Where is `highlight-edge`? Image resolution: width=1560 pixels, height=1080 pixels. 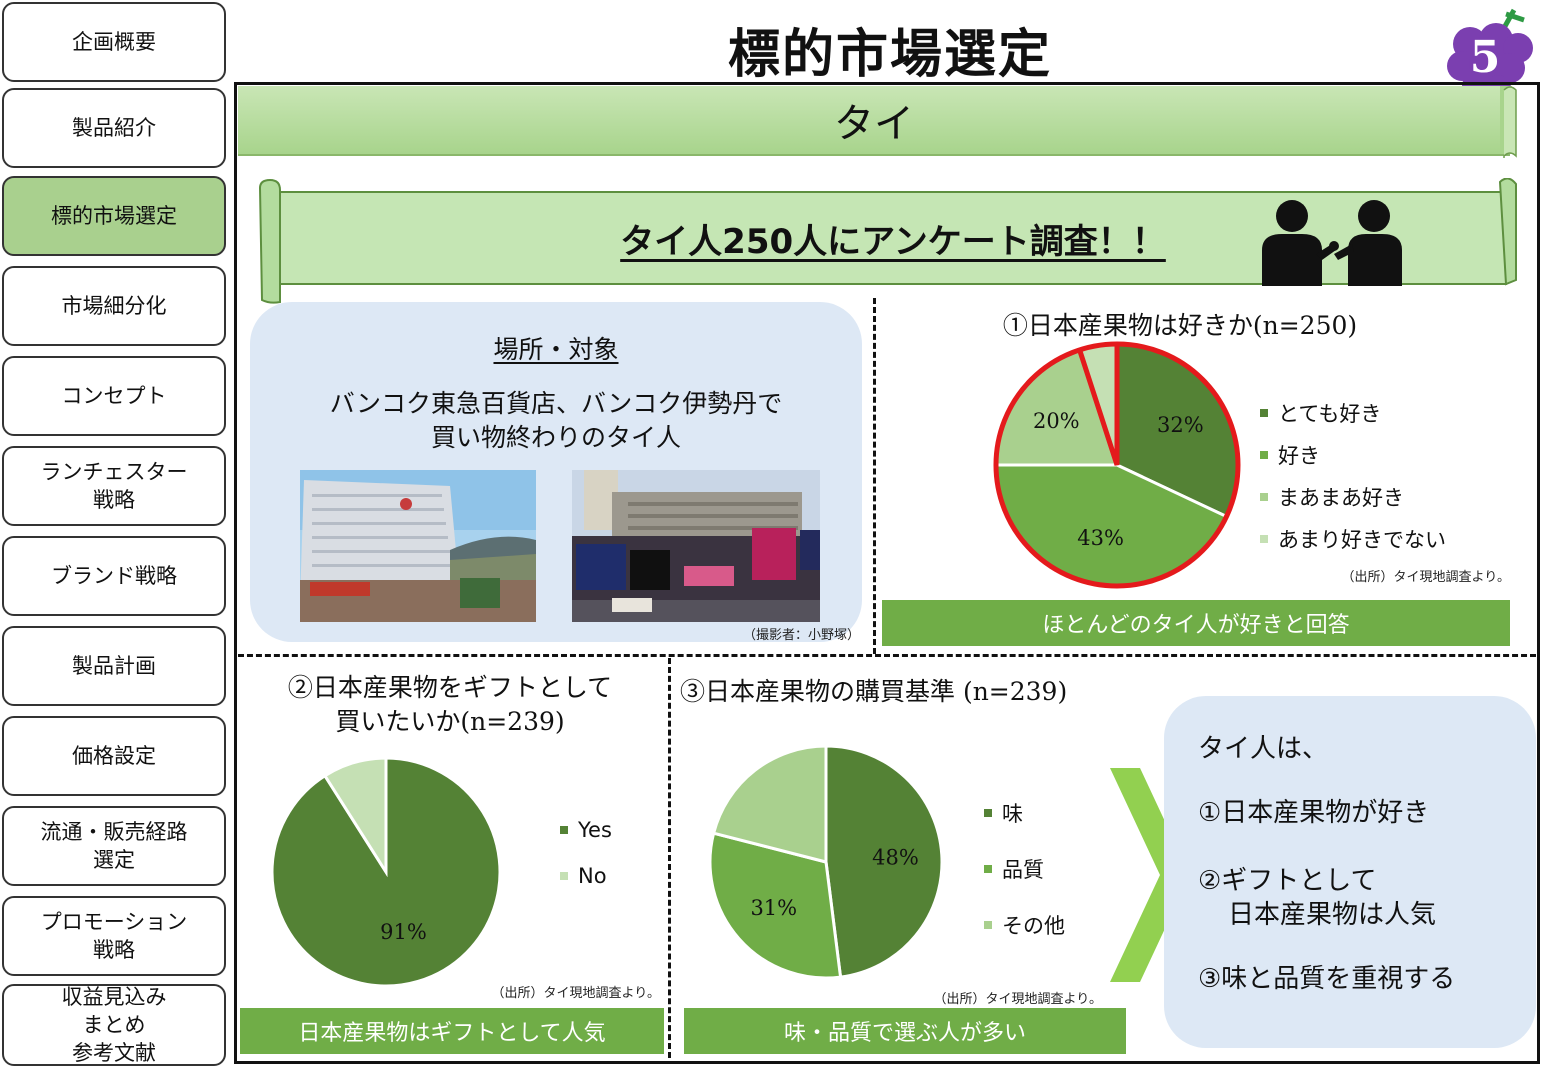
highlight-edge is located at coordinates (1098, 405).